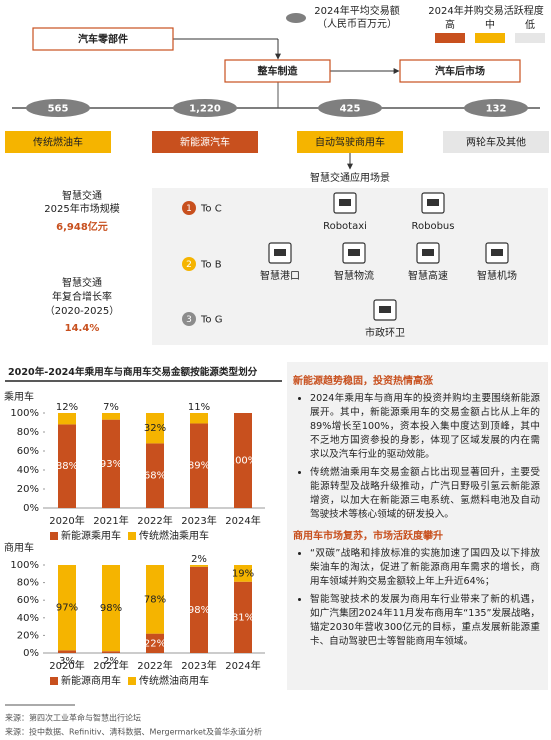 This screenshot has height=740, width=551. Describe the element at coordinates (450, 24) in the screenshot. I see `legend-level-label: 高` at that location.